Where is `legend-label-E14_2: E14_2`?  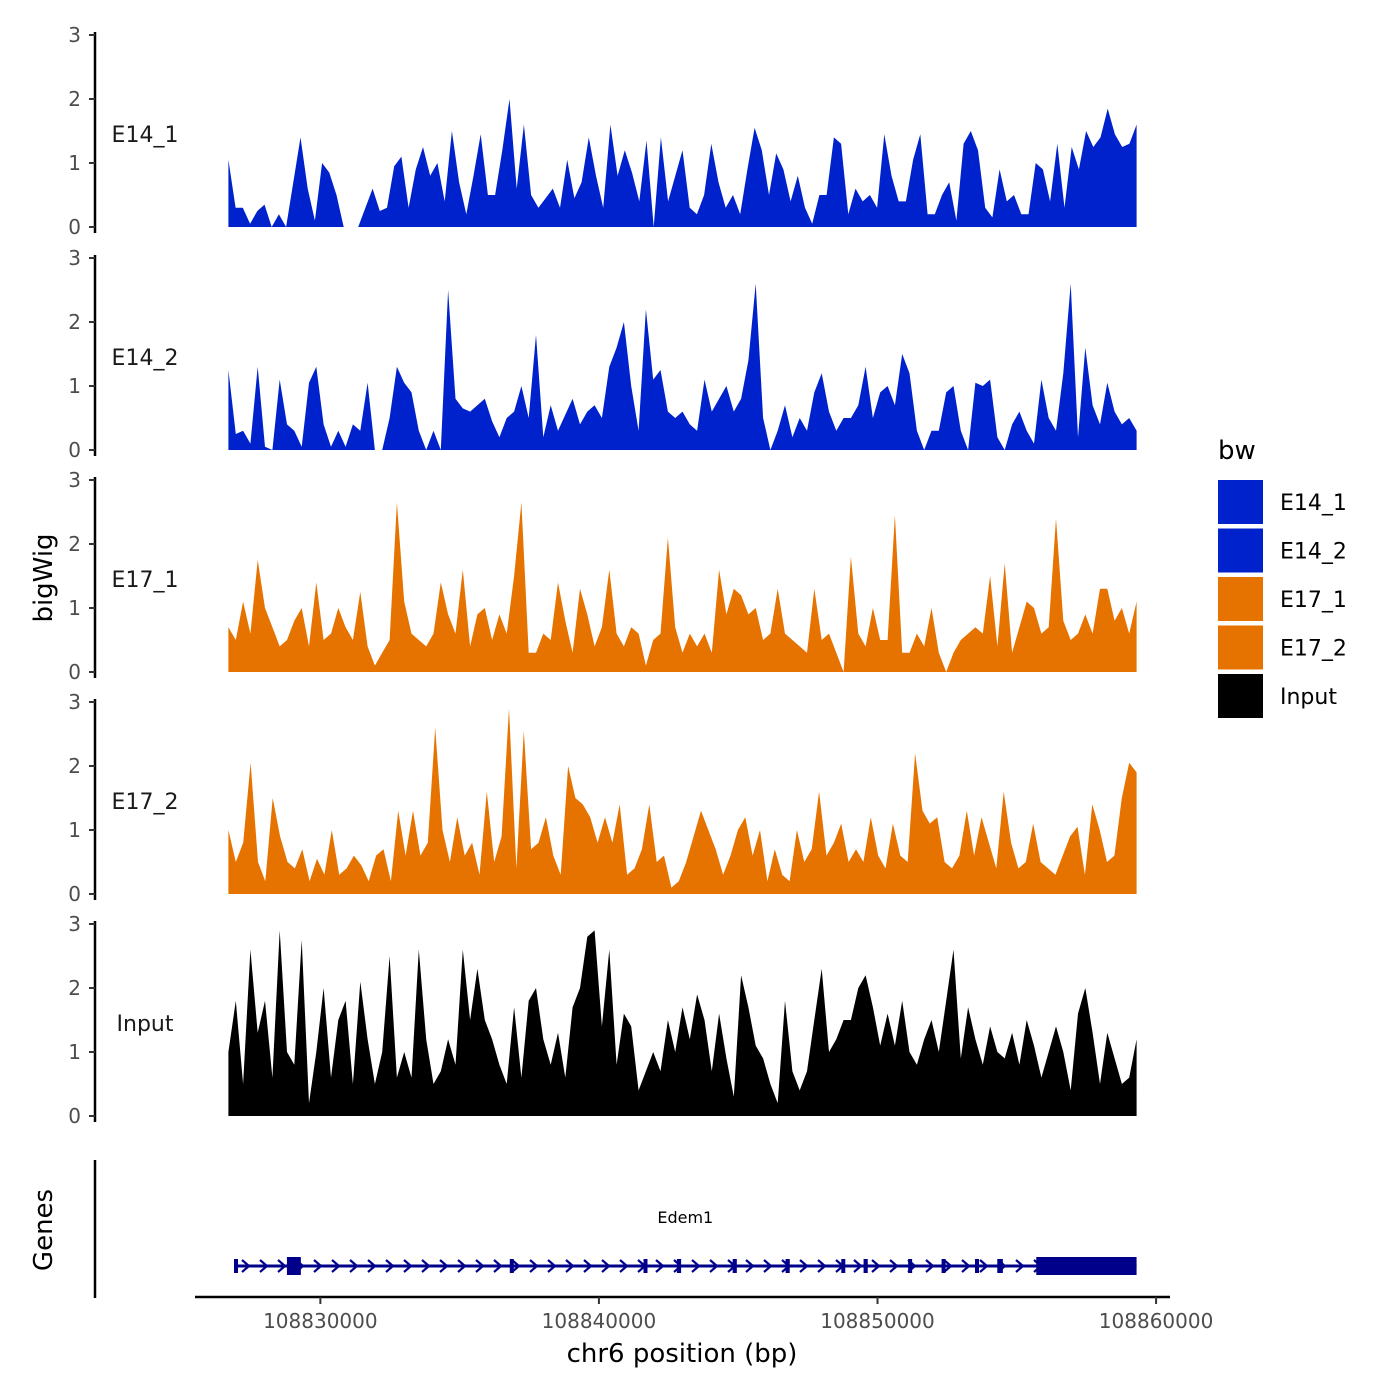
legend-label-E14_2: E14_2 is located at coordinates (1313, 552).